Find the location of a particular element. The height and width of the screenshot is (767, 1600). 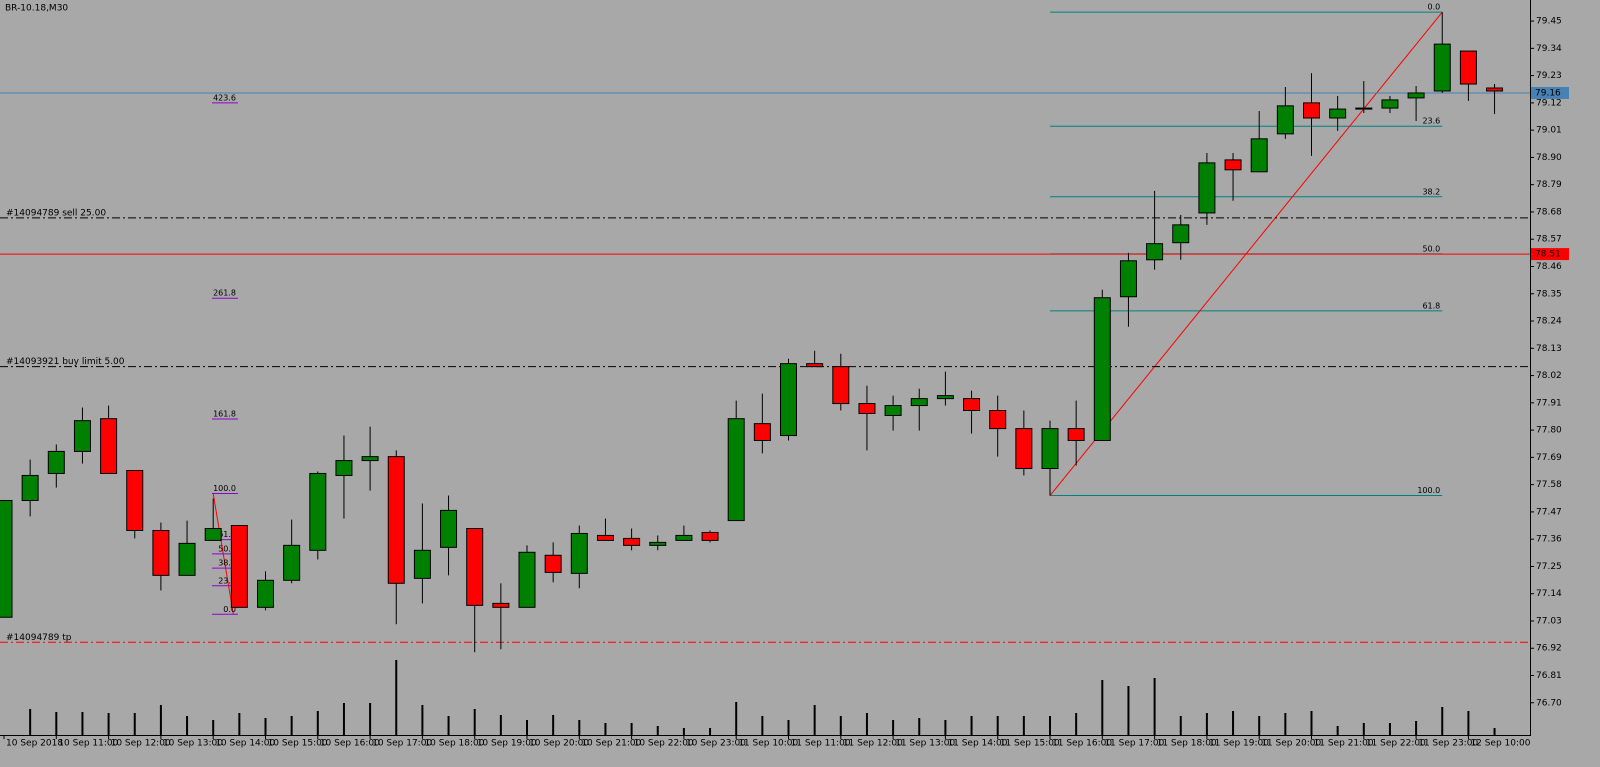

y-tick-label: 78.24 is located at coordinates (1549, 322).